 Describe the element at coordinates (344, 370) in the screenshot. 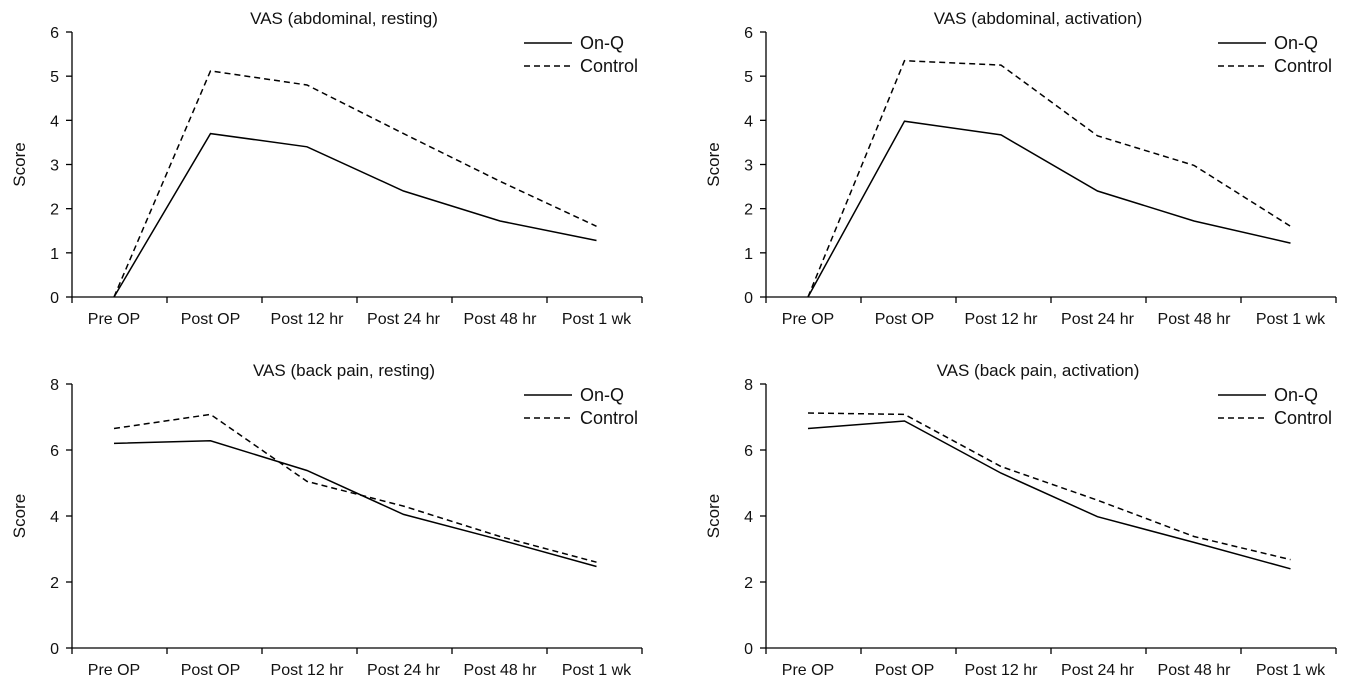

I see `chart-title: VAS (back pain, resting)` at that location.